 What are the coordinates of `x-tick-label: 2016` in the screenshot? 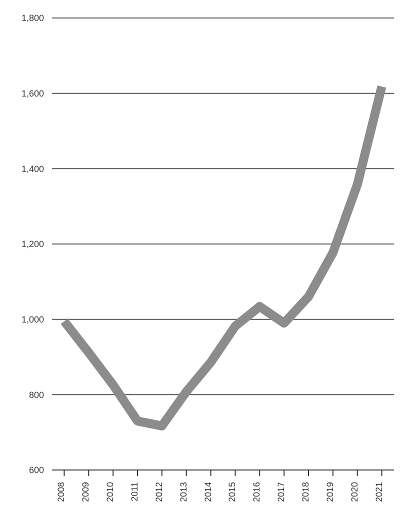 It's located at (257, 492).